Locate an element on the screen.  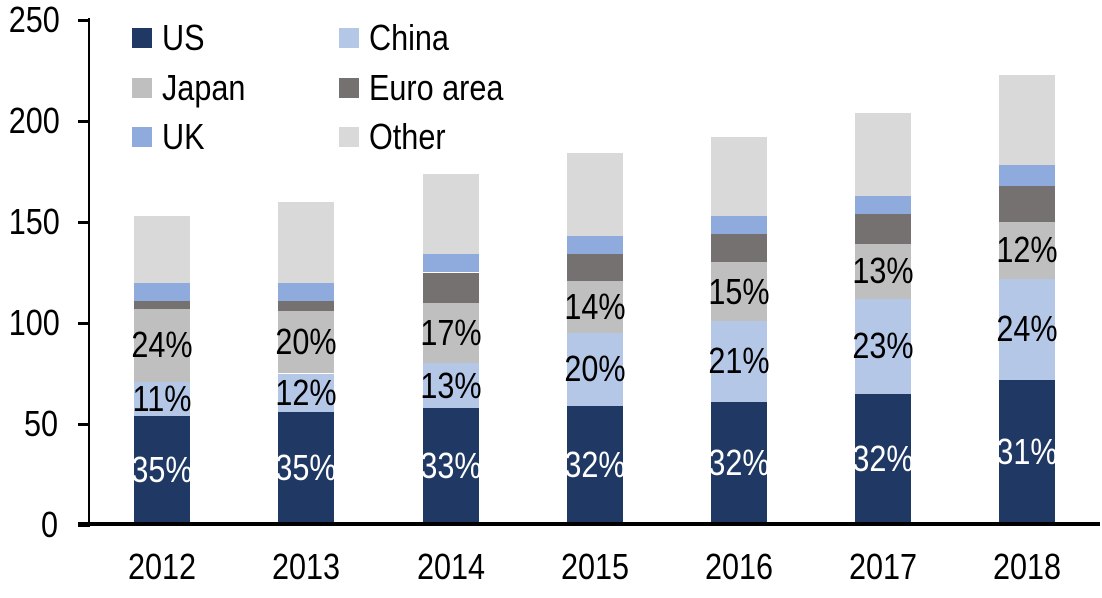
bar-segment-china-2013 is located at coordinates (306, 392).